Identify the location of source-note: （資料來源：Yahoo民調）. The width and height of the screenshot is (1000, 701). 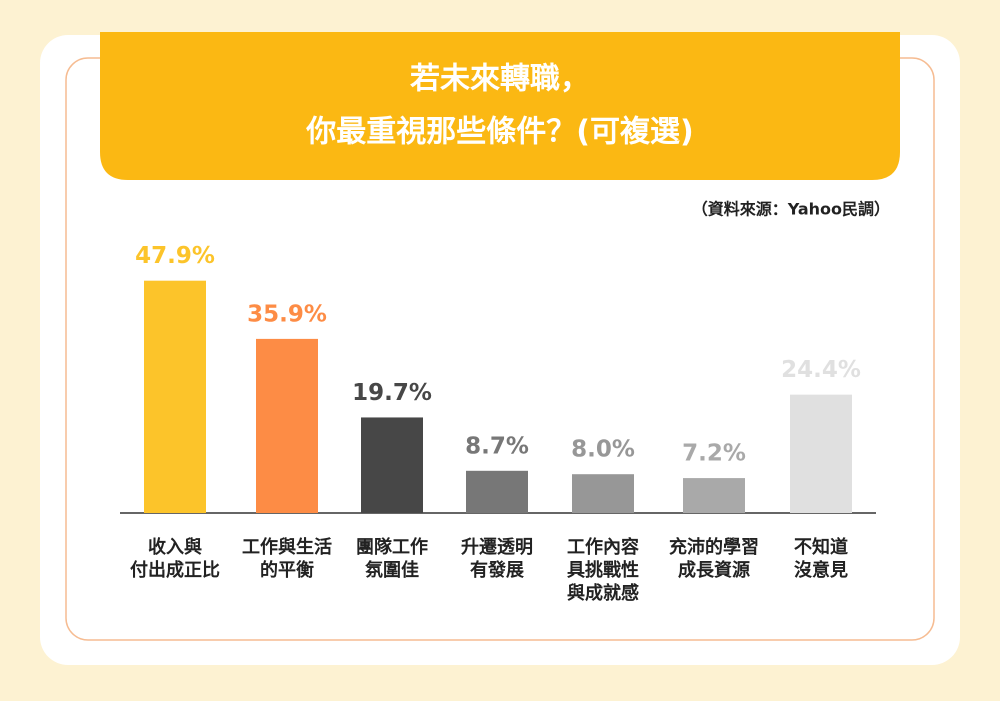
(791, 209).